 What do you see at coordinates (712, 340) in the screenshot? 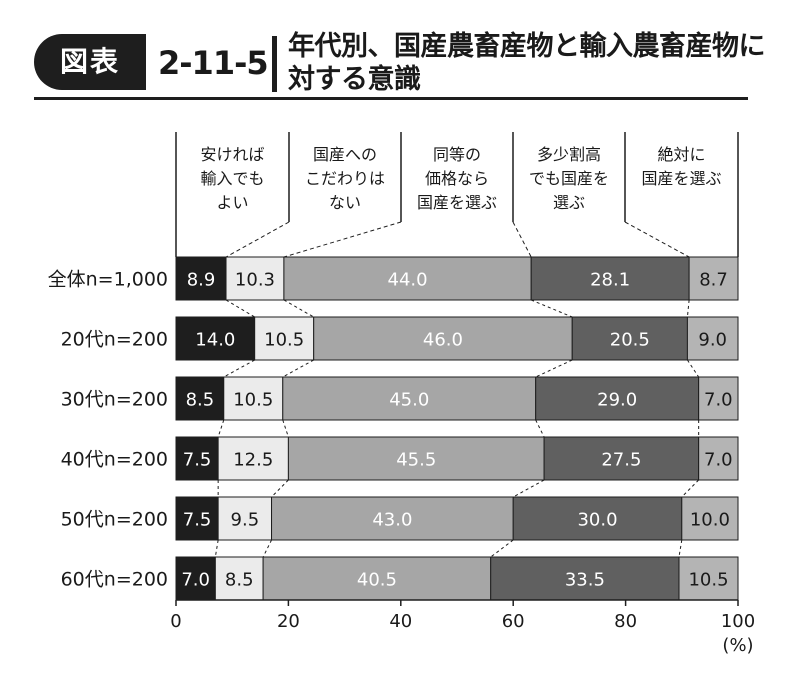
I see `data-label: 9.0` at bounding box center [712, 340].